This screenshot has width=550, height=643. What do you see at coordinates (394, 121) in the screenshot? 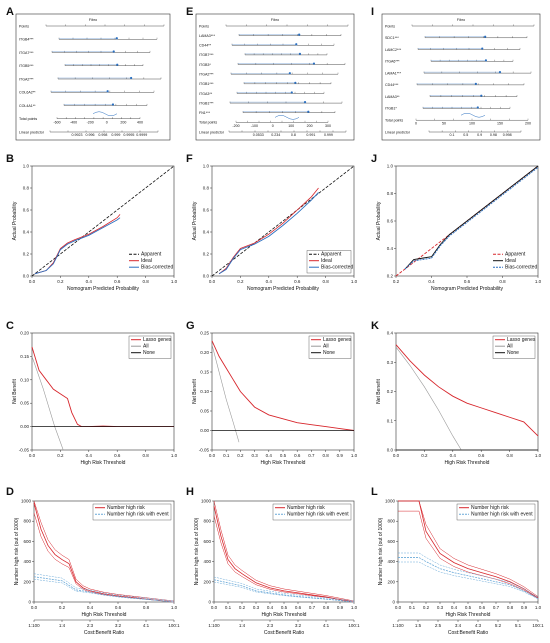
I see `nomogram-row-label: Total points` at bounding box center [394, 121].